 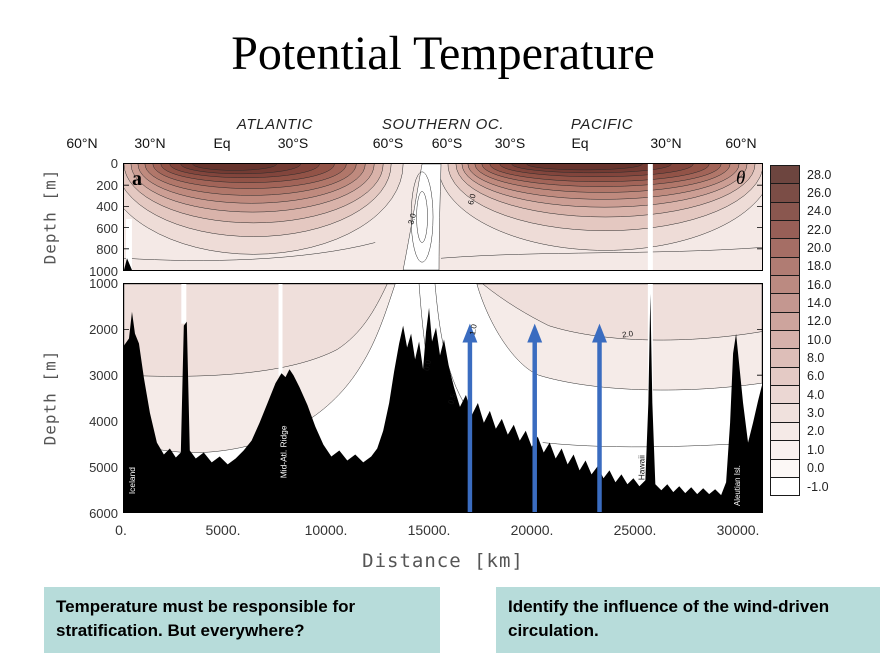 What do you see at coordinates (103, 375) in the screenshot?
I see `depth-tick-label: 3000` at bounding box center [103, 375].